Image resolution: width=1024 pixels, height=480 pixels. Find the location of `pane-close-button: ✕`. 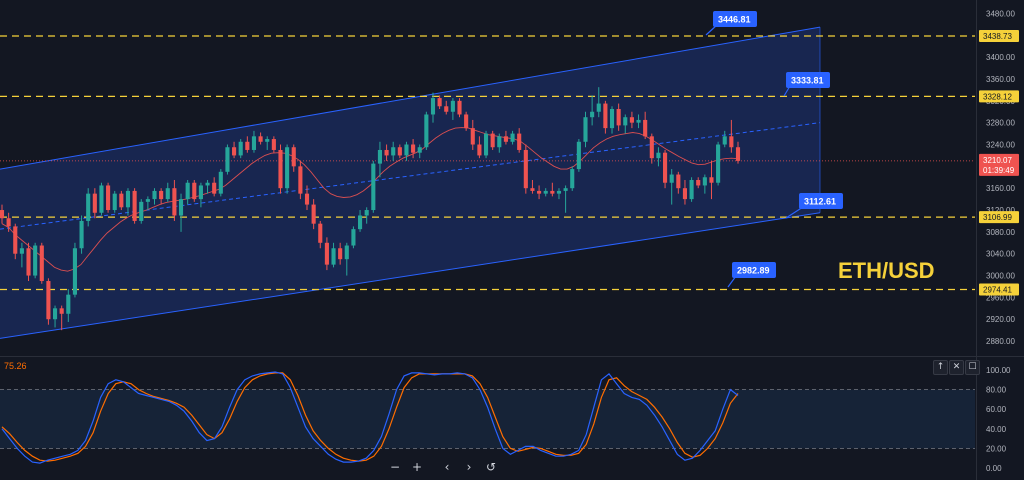

pane-close-button: ✕ is located at coordinates (956, 367).